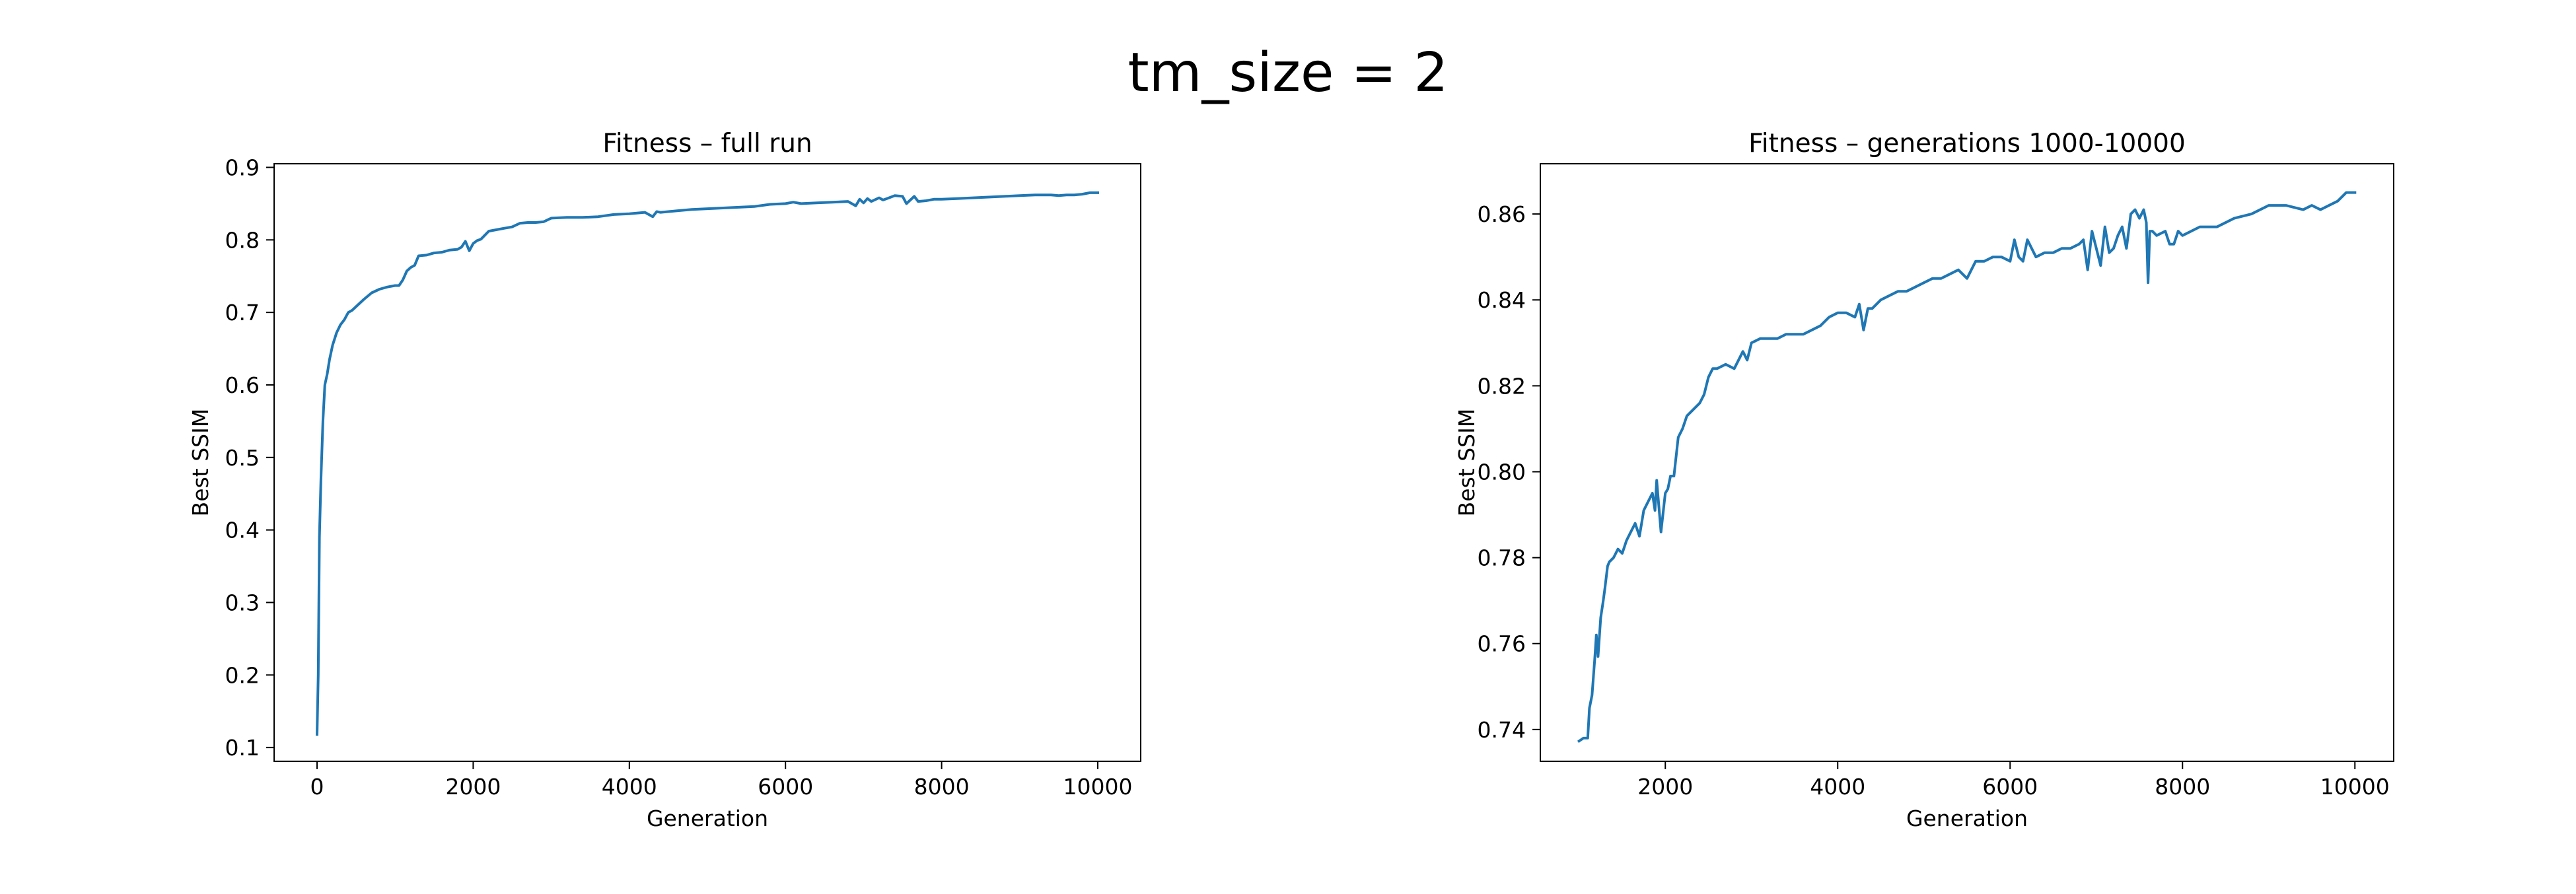 This screenshot has width=2576, height=894. I want to click on y-tick-label: 0.9, so click(243, 167).